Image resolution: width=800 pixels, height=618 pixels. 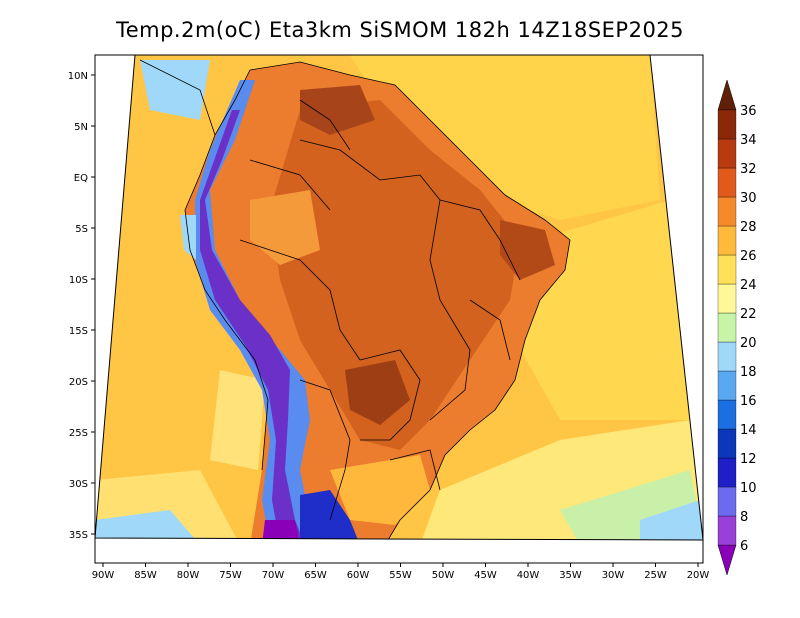 What do you see at coordinates (81, 127) in the screenshot?
I see `lat-label: 5N` at bounding box center [81, 127].